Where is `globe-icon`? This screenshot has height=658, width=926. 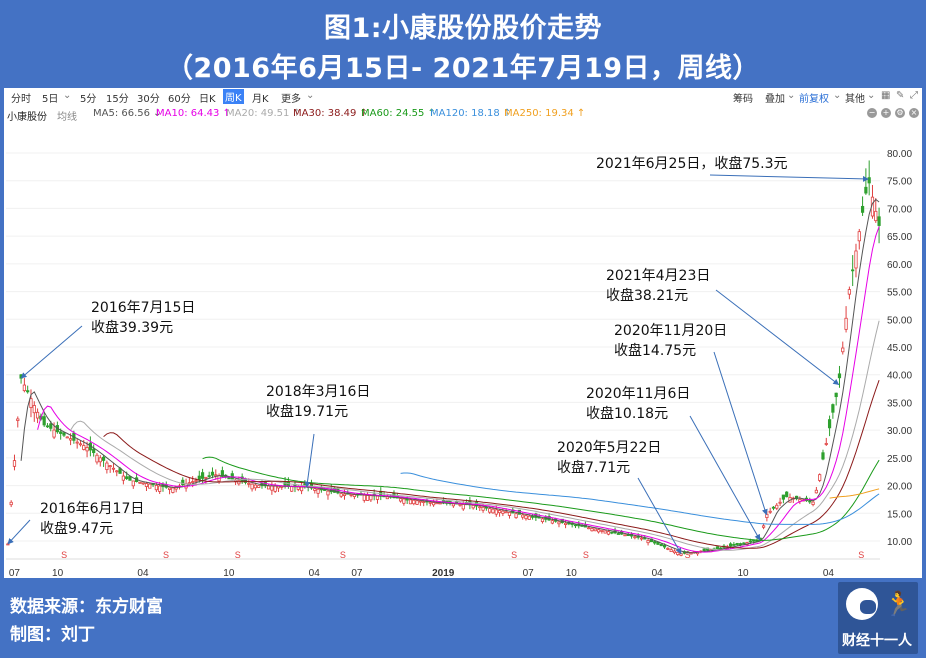
globe-icon is located at coordinates (862, 604).